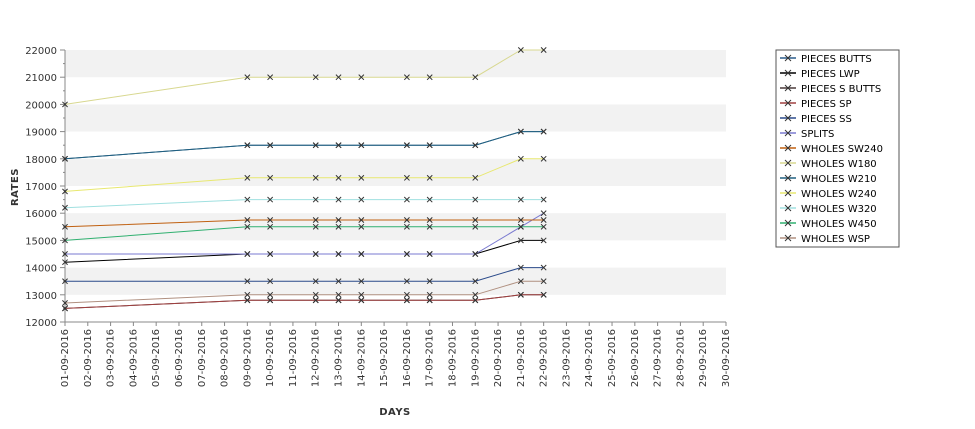  I want to click on legend-item: WHOLES W320, so click(828, 209).